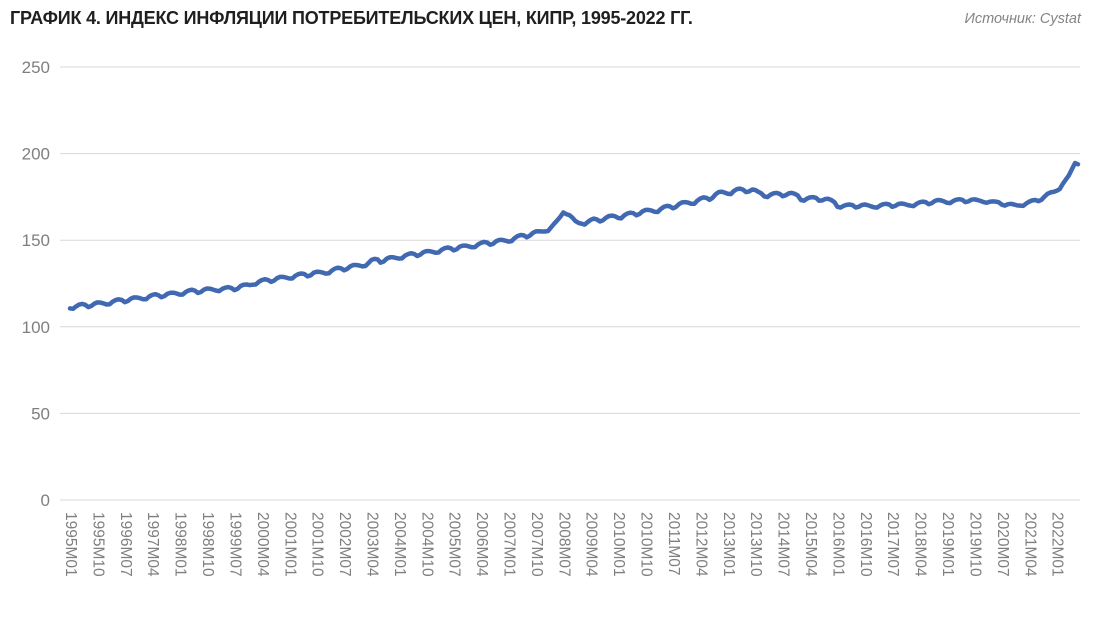 This screenshot has height=622, width=1093. Describe the element at coordinates (536, 544) in the screenshot. I see `x-axis-tick-label: 2007M10` at that location.